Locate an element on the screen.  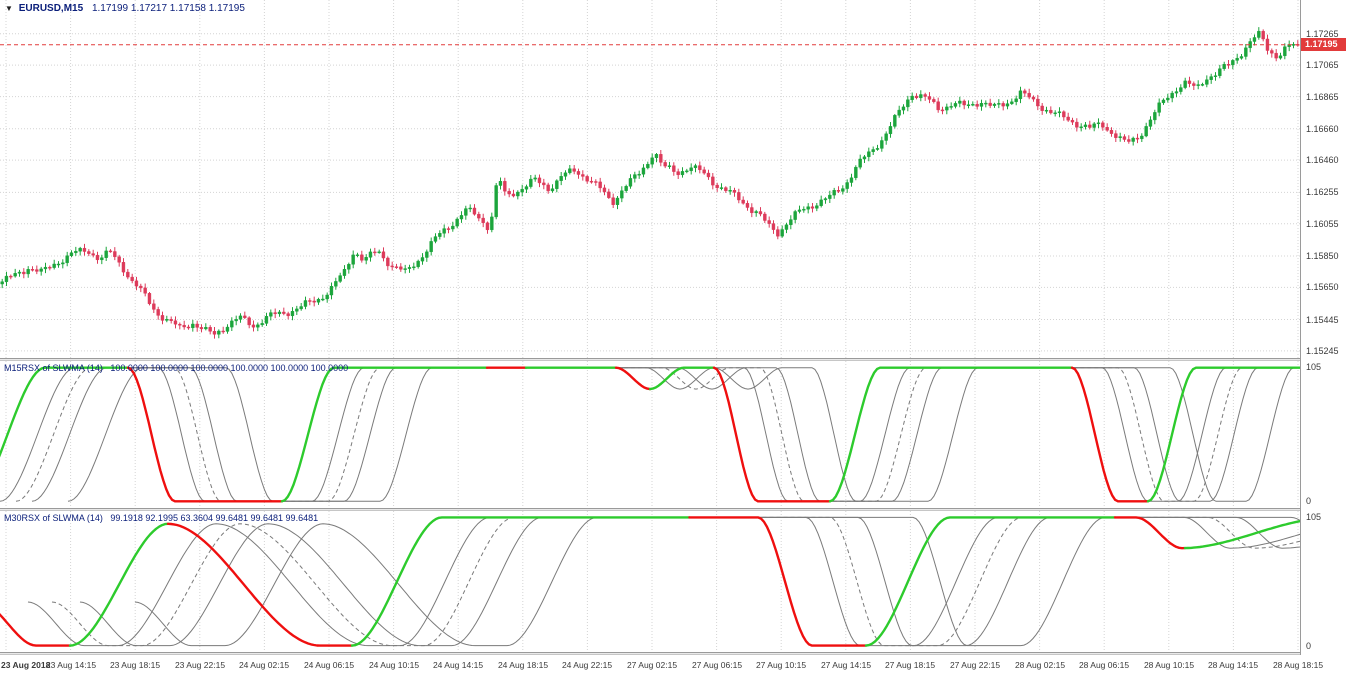
price-tick-label: 1.16660 is located at coordinates (1322, 129).